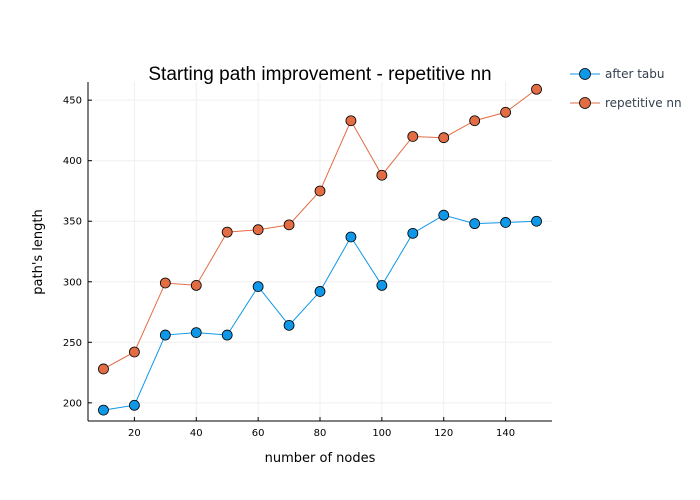 The image size is (700, 500). Describe the element at coordinates (634, 74) in the screenshot. I see `legend-label: after tabu` at that location.